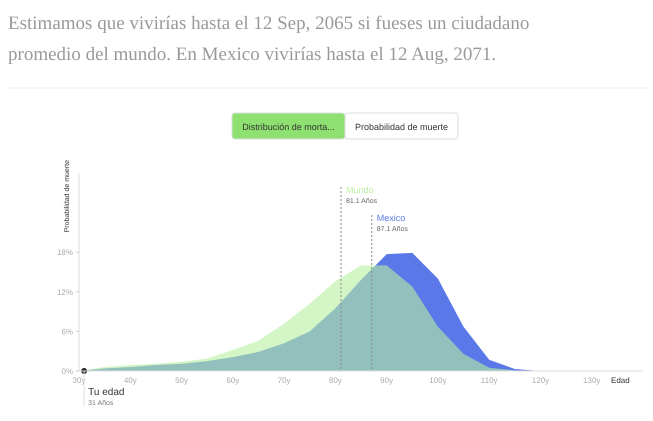 The image size is (653, 421). I want to click on x-tick-label: 110y, so click(489, 380).